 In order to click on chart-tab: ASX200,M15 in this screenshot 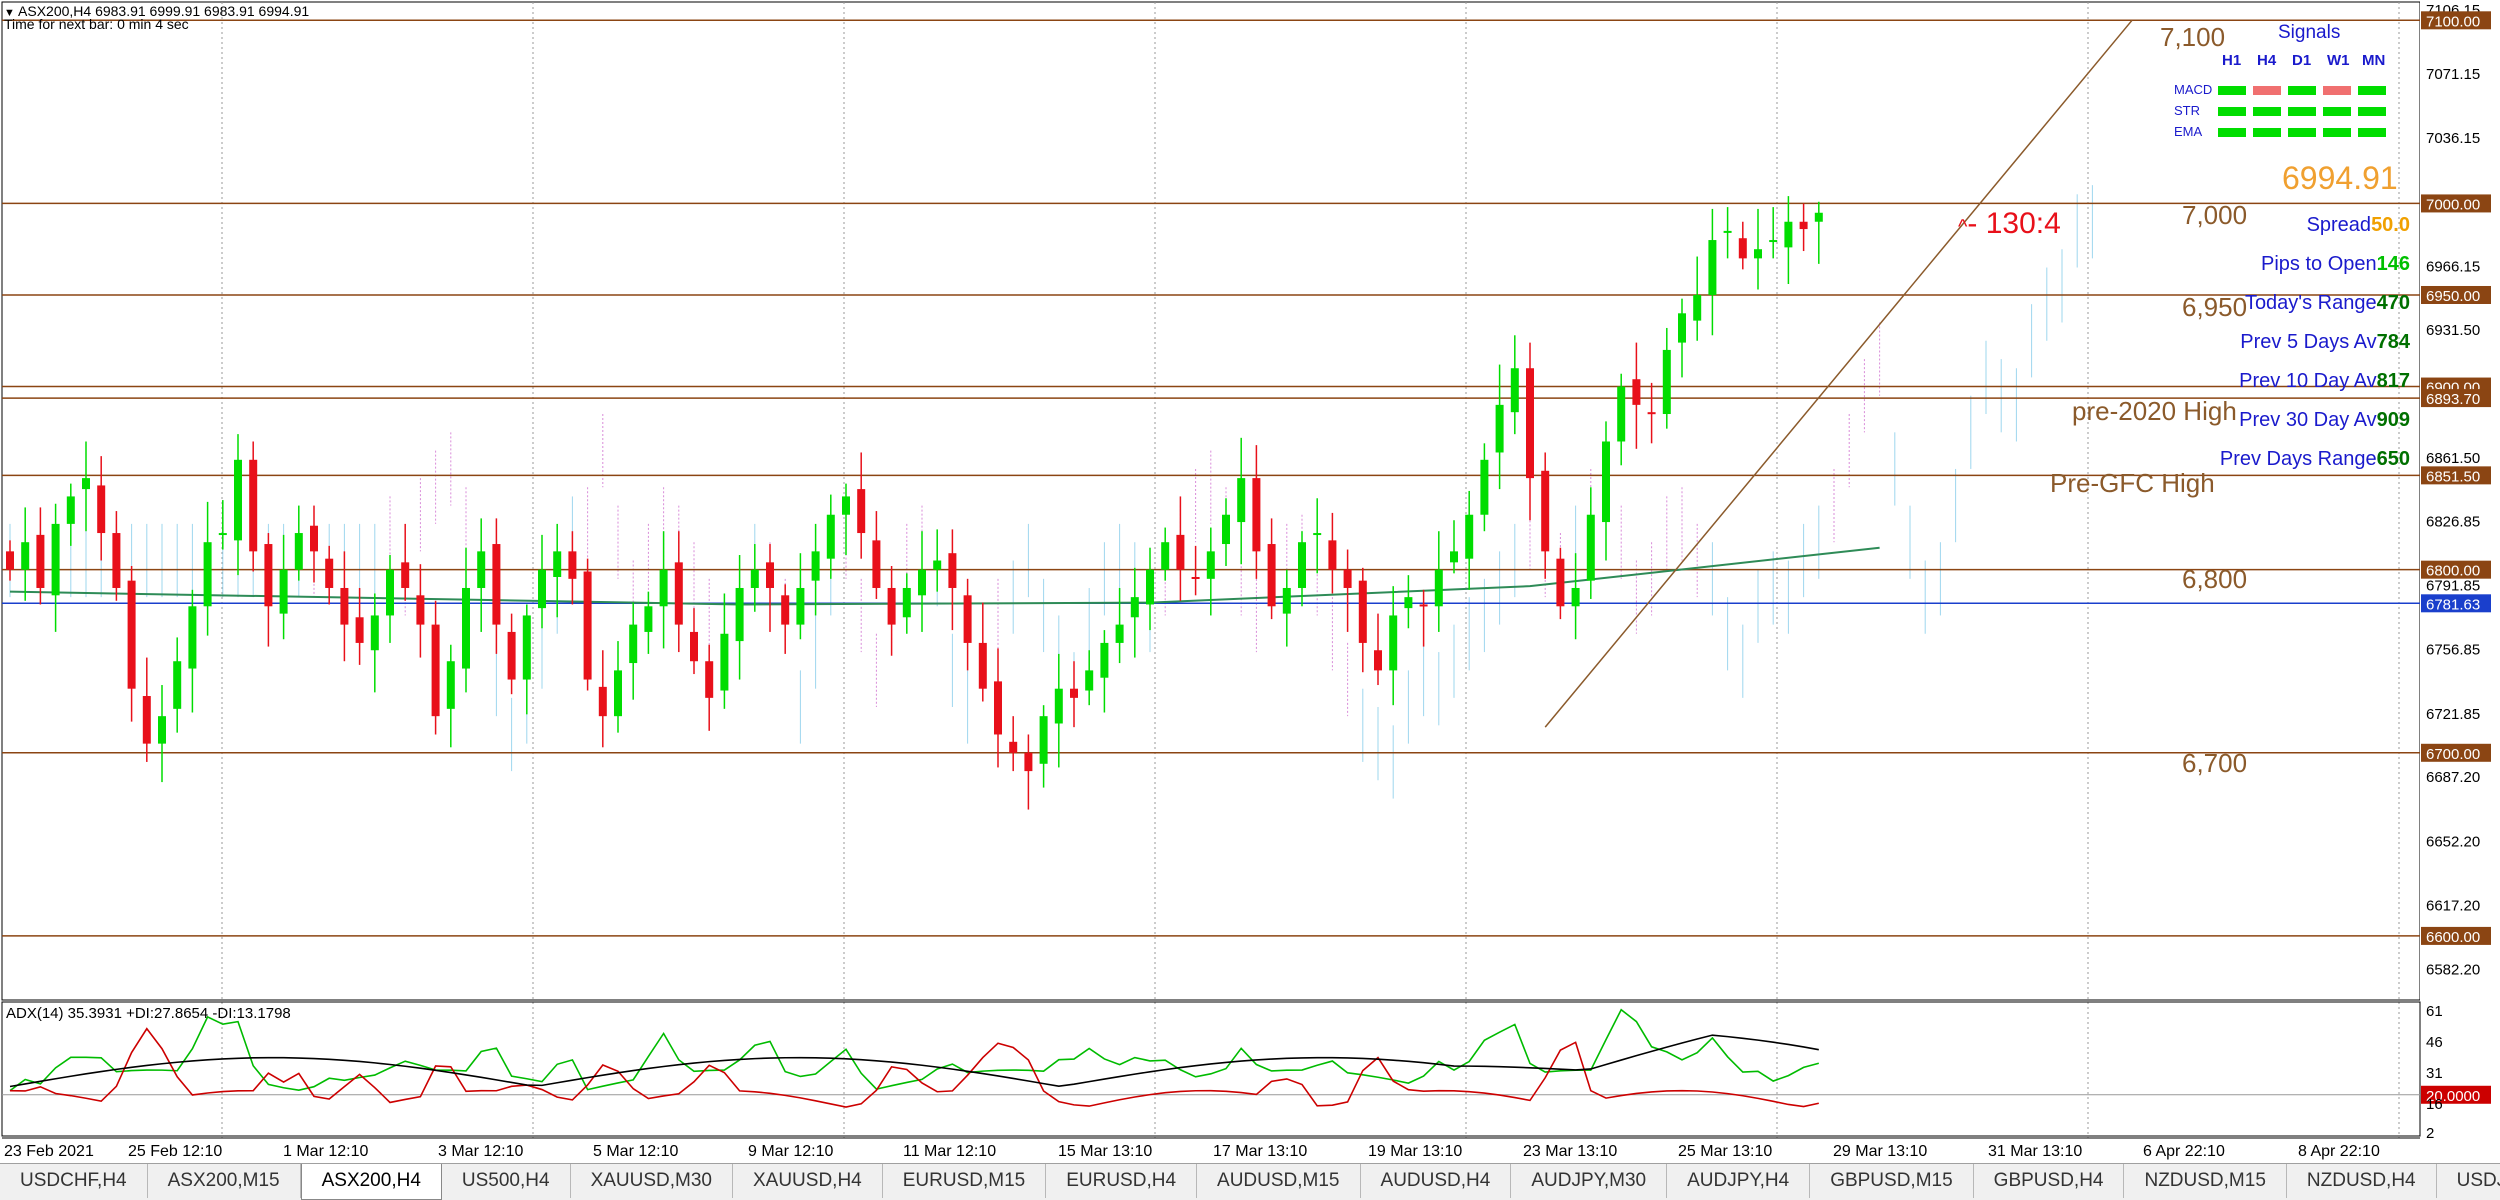, I will do `click(224, 1181)`.